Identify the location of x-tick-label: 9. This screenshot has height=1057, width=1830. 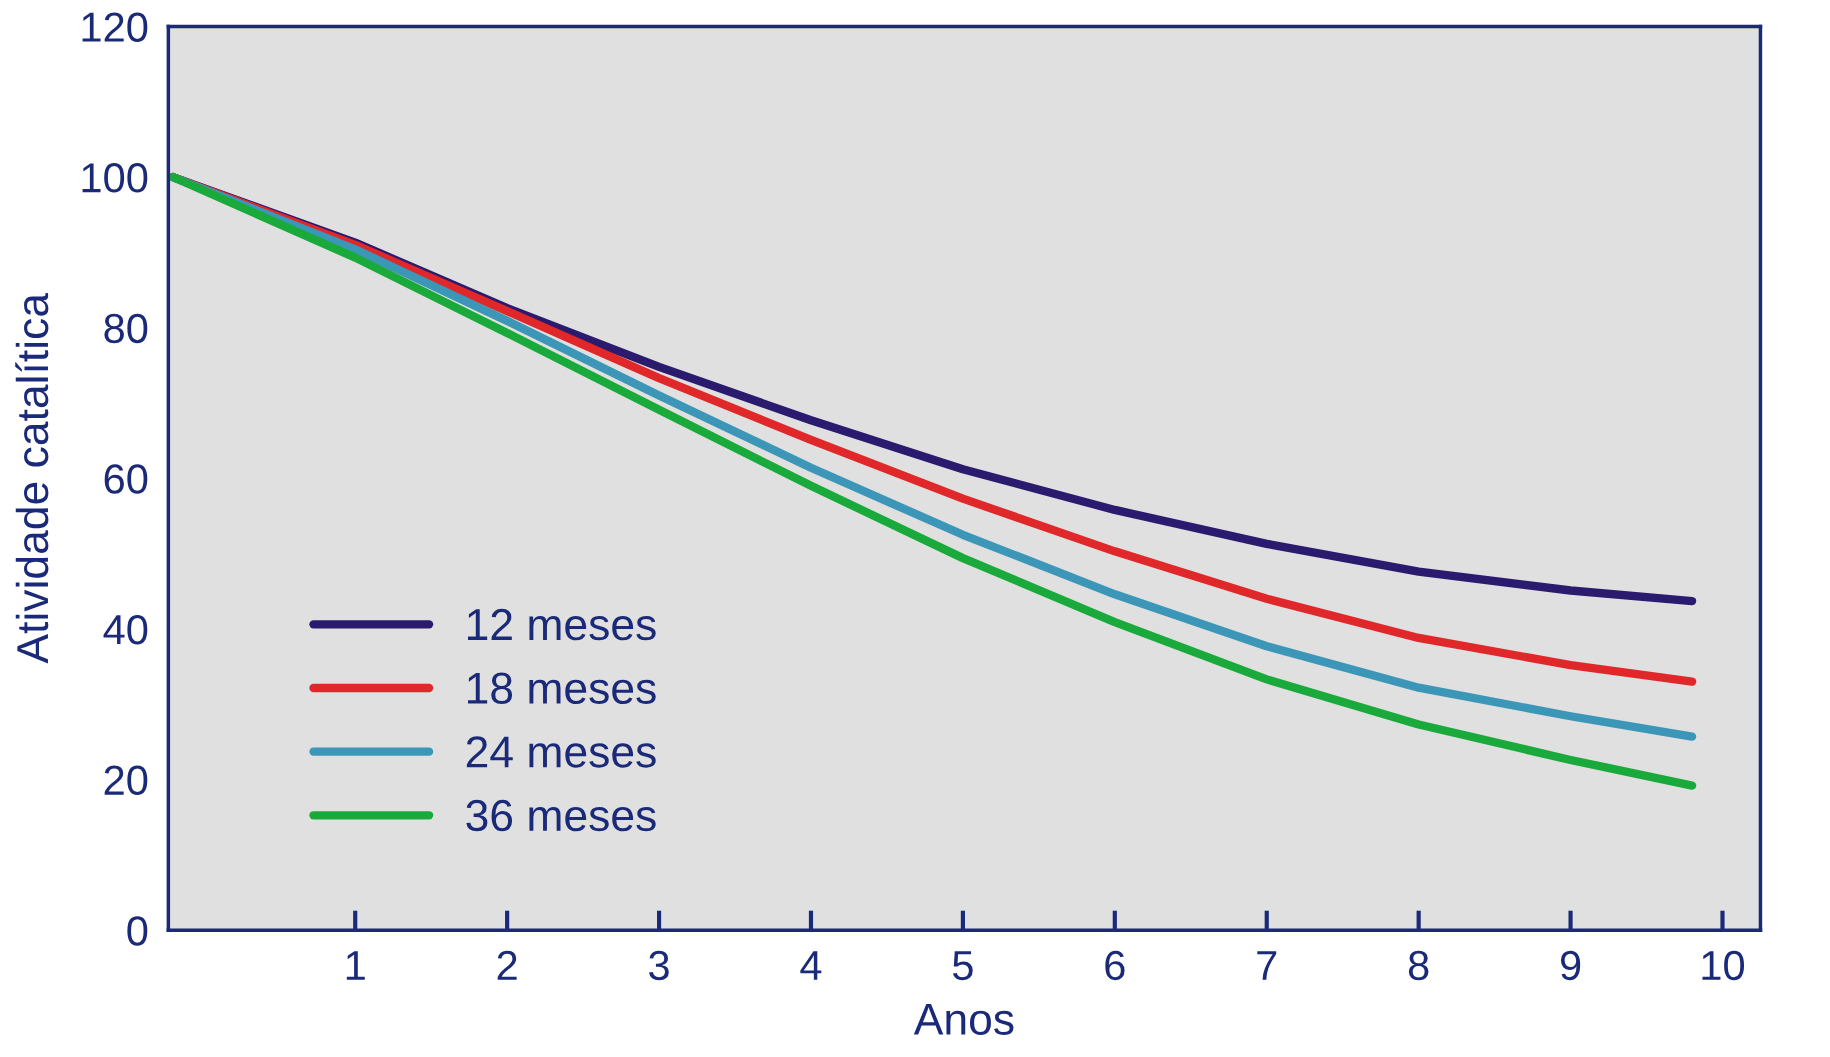
(1570, 965).